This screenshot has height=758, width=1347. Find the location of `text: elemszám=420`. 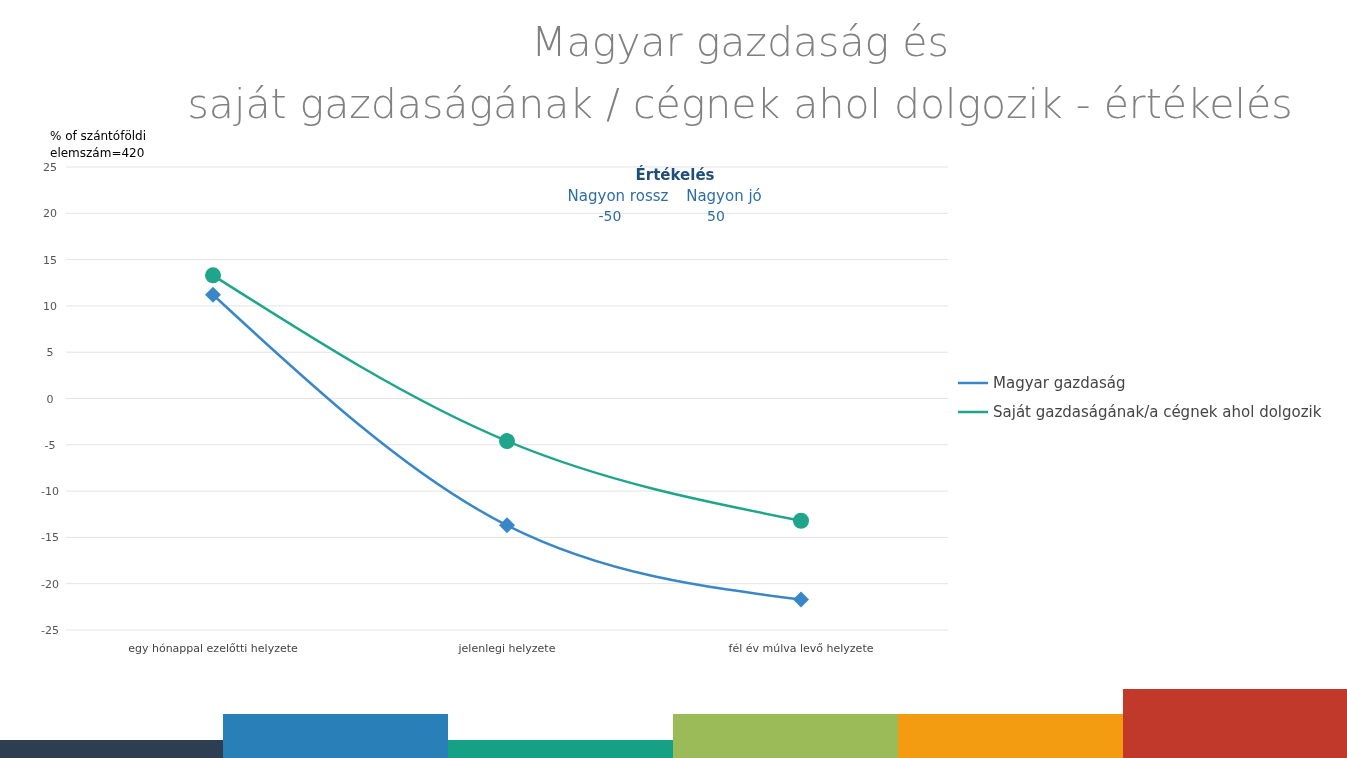

text: elemszám=420 is located at coordinates (97, 153).